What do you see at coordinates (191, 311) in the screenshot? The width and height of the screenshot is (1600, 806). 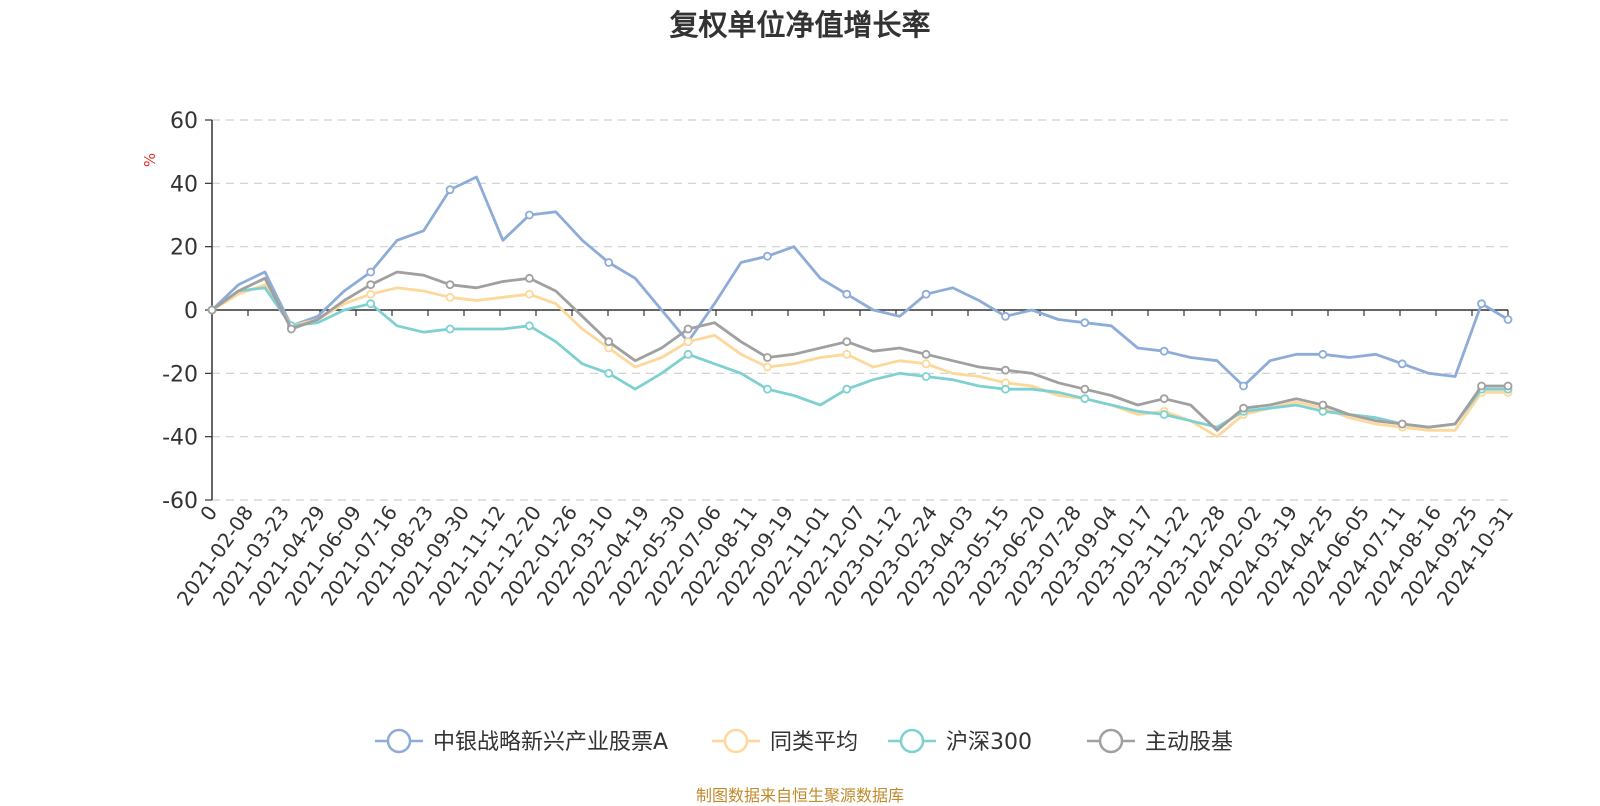 I see `y-tick-label: 0` at bounding box center [191, 311].